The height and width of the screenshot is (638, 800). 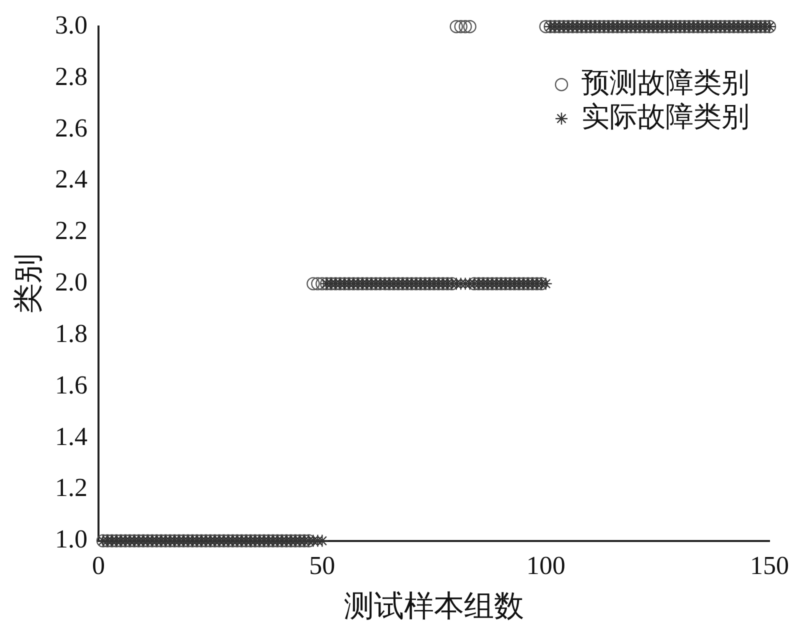 What do you see at coordinates (322, 565) in the screenshot?
I see `x-tick-label: 50` at bounding box center [322, 565].